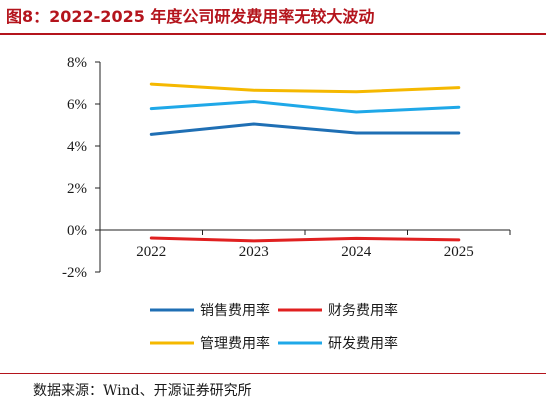  I want to click on y-tick-label: 2%, so click(77, 189).